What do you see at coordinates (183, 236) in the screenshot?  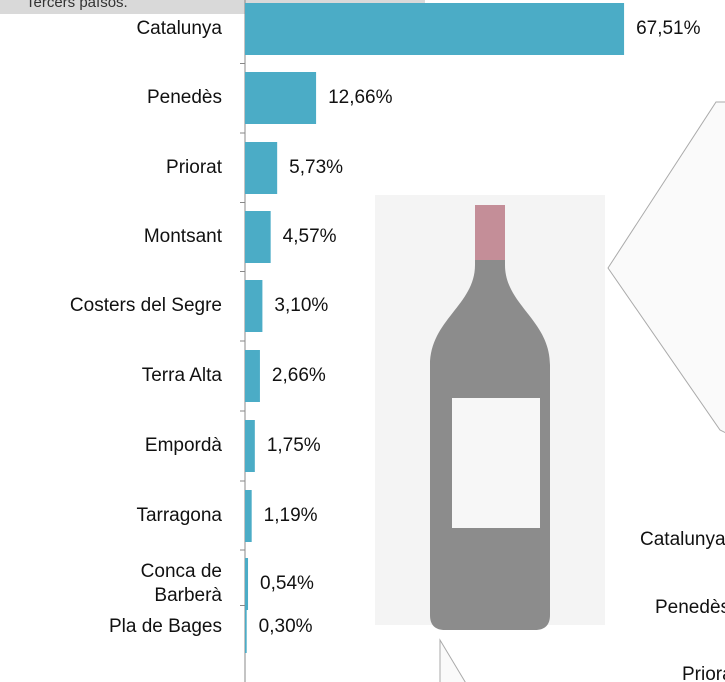 I see `category-label: Montsant` at bounding box center [183, 236].